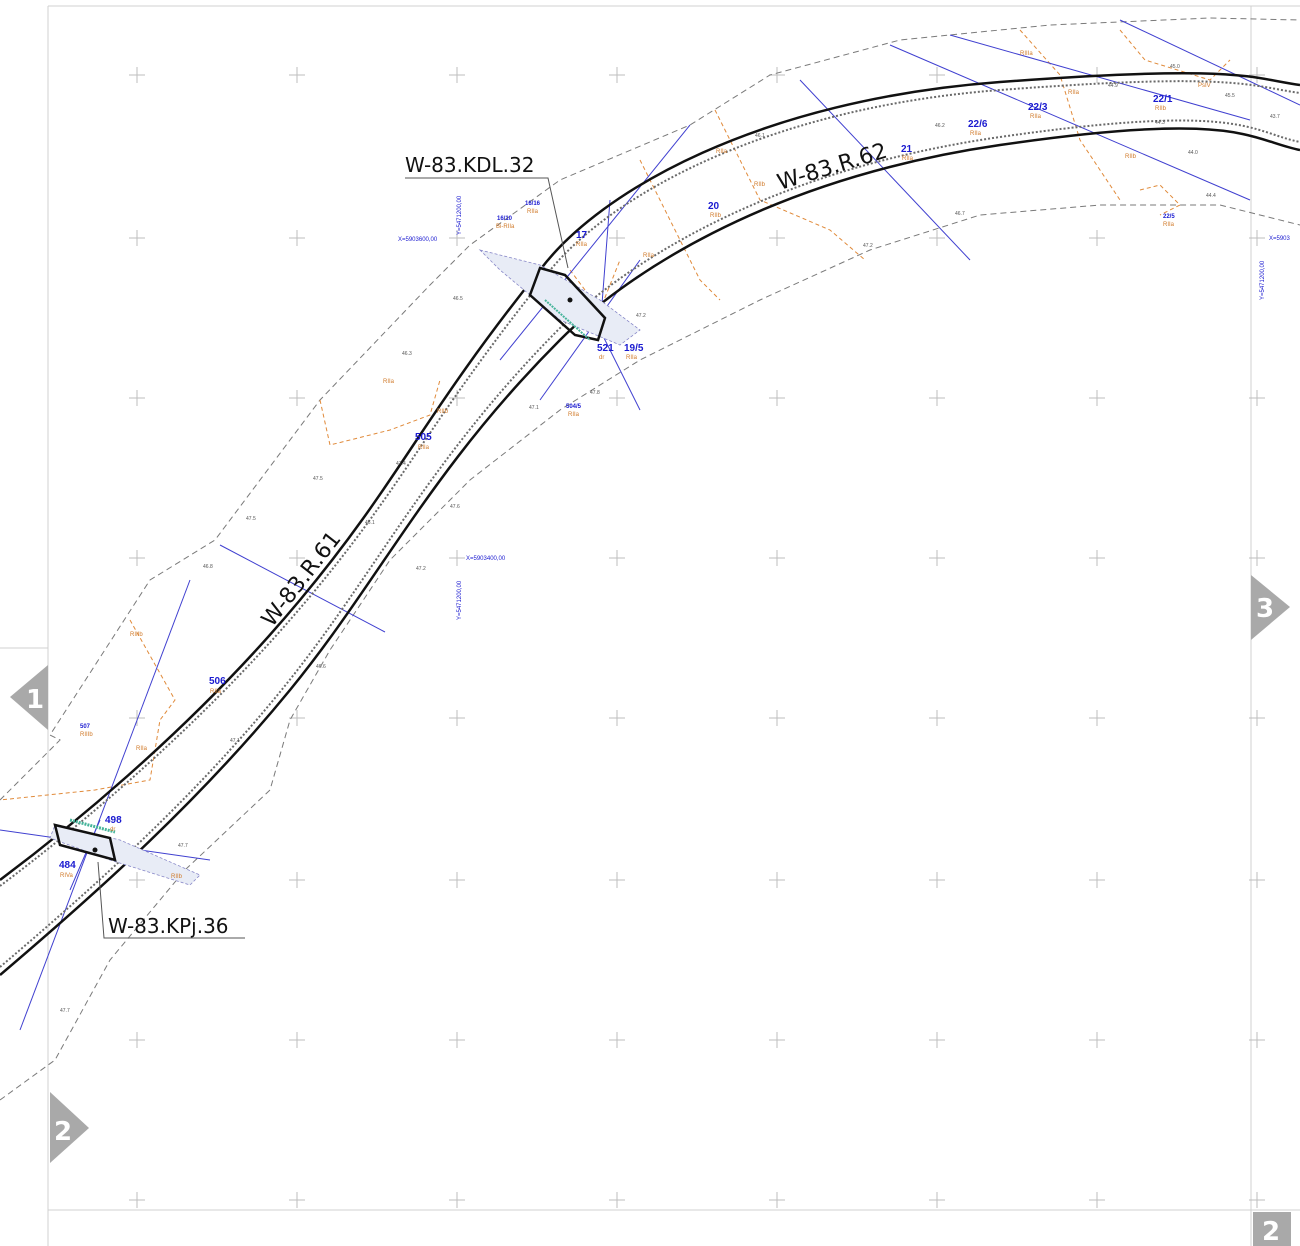 This screenshot has height=1246, width=1300. Describe the element at coordinates (125, 852) in the screenshot. I see `culvert-kpj-structure` at that location.